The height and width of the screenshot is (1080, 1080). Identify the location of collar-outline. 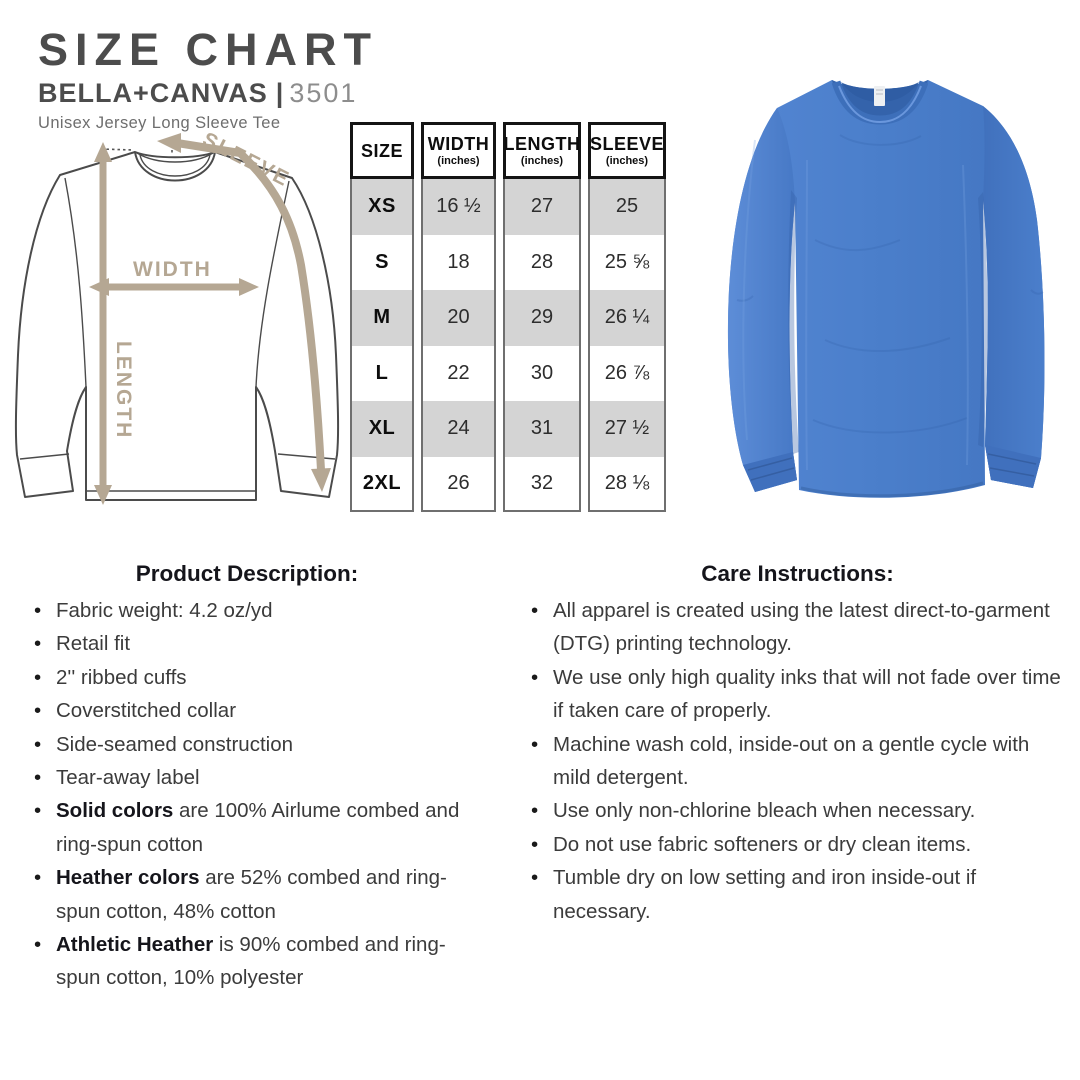
(175, 166).